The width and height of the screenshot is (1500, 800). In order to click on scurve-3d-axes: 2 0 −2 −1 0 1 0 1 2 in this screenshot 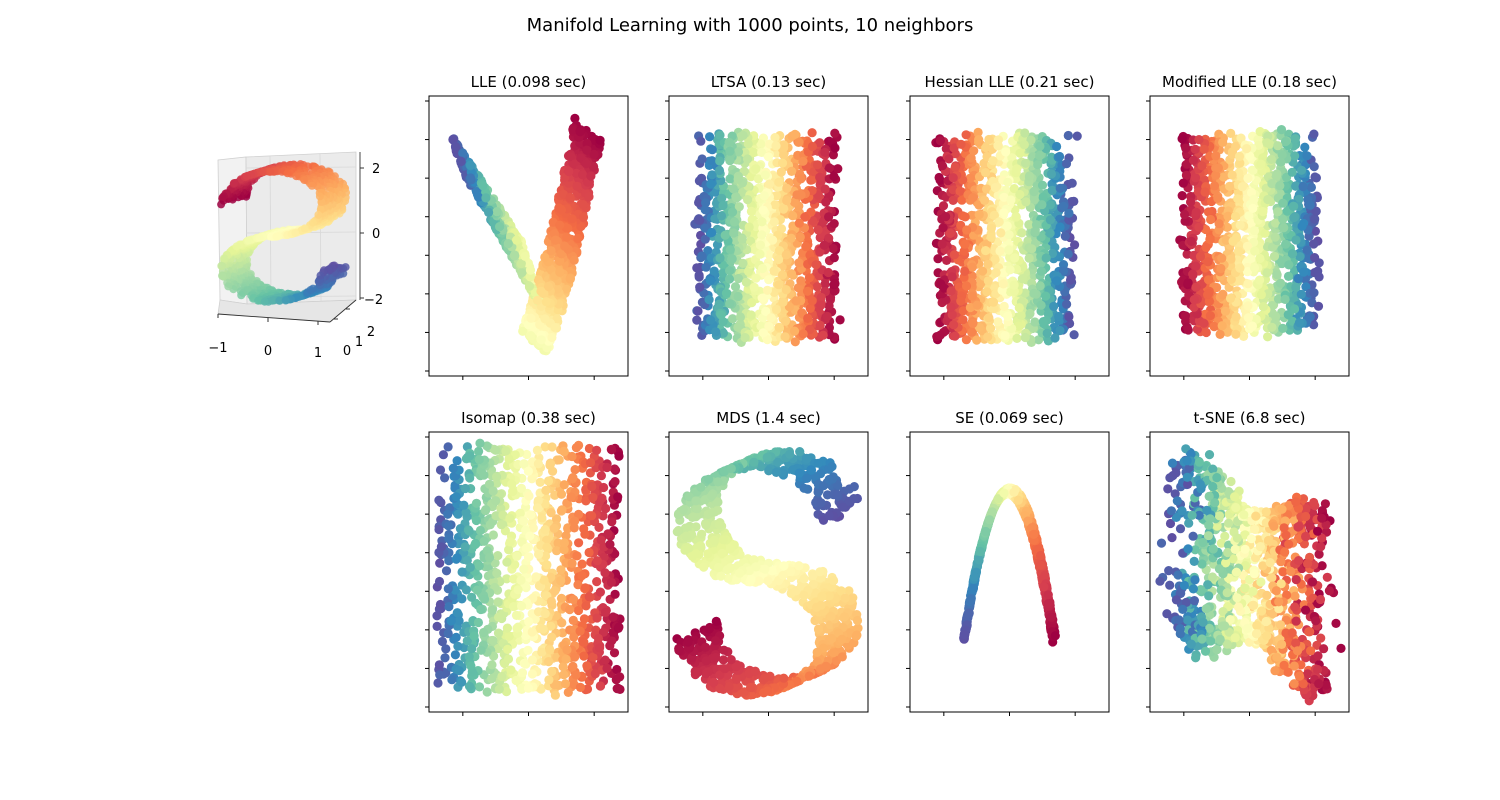, I will do `click(295, 256)`.